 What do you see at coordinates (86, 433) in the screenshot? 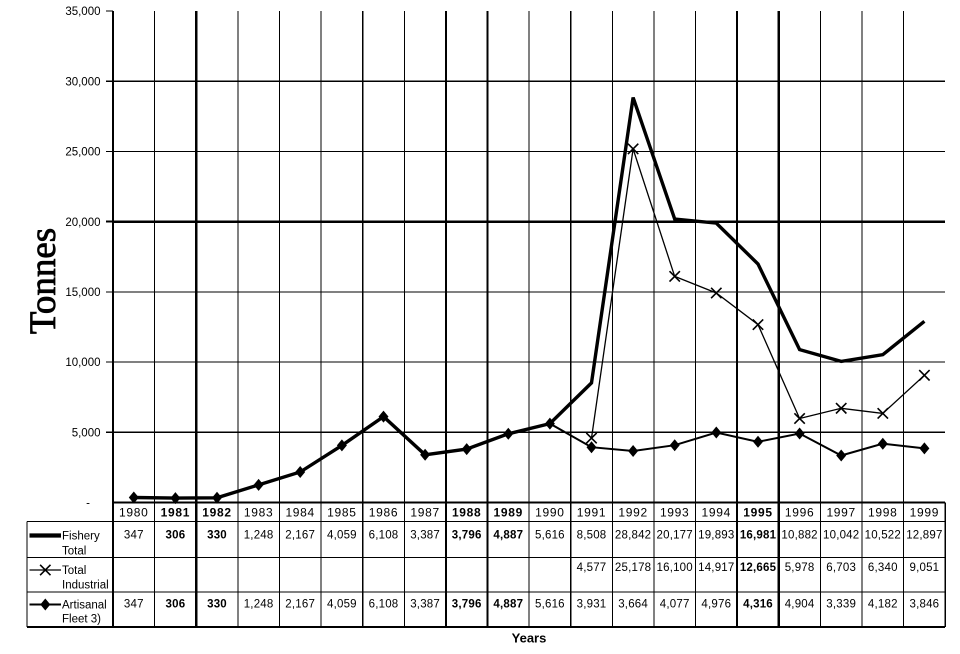
I see `svg-text: 5,000` at bounding box center [86, 433].